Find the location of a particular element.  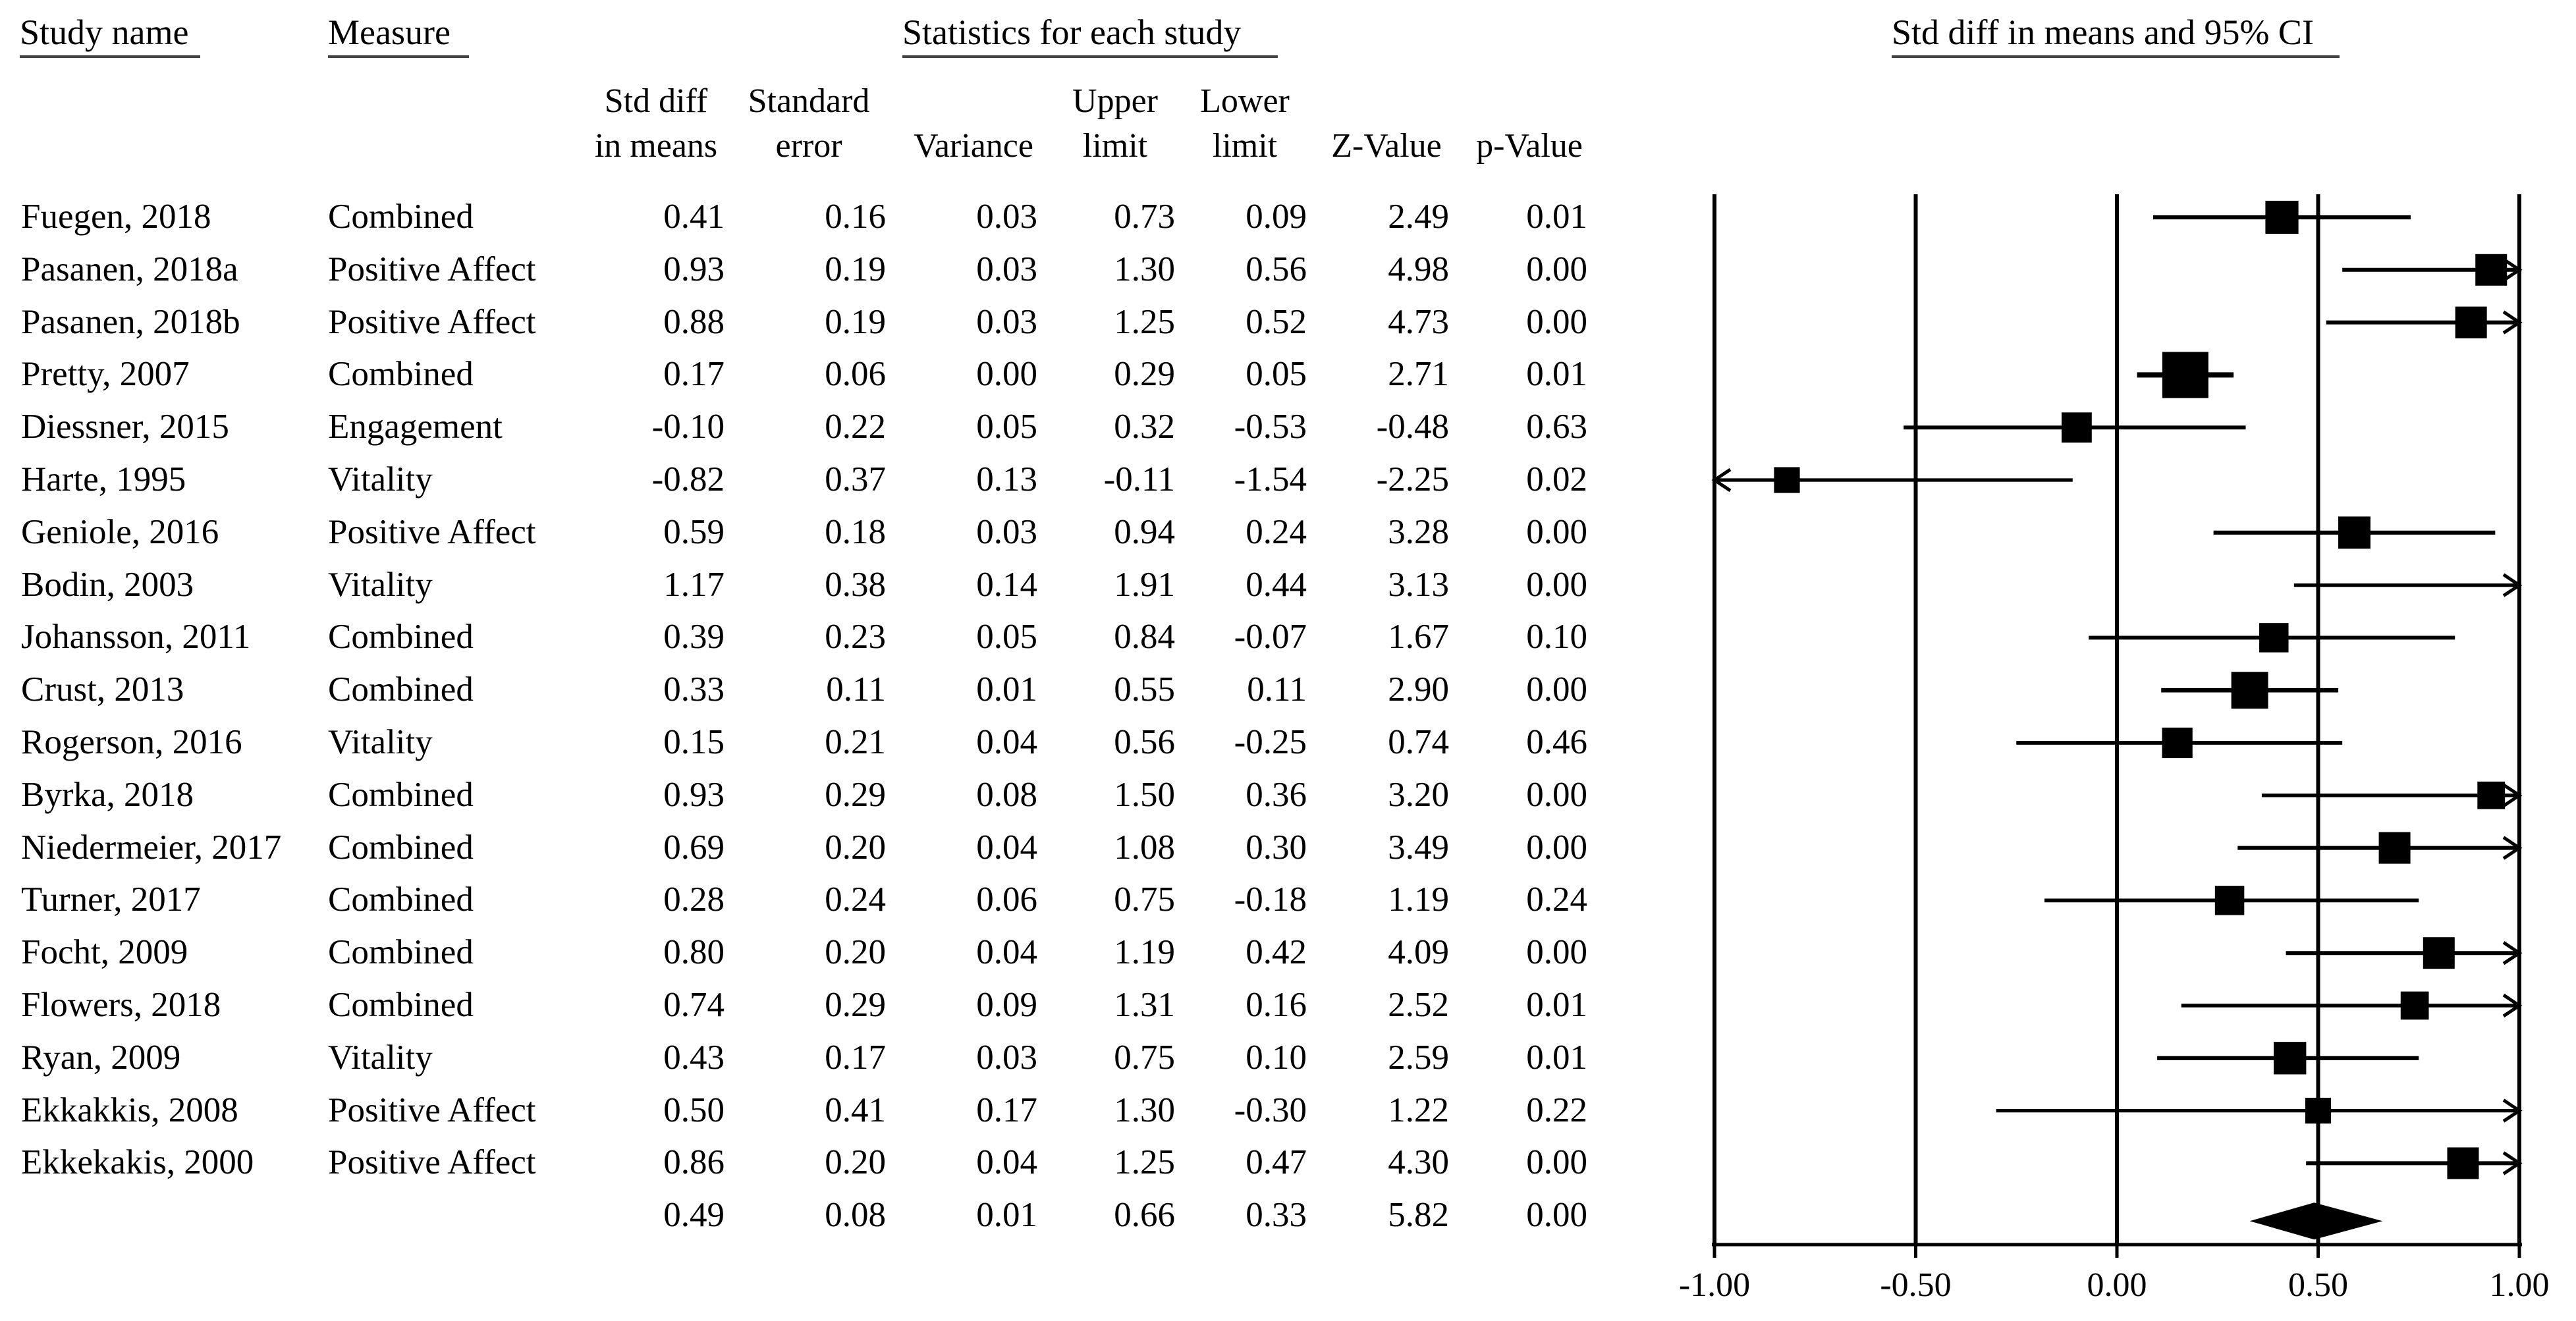

upper-cell: 1.19 is located at coordinates (1144, 952).